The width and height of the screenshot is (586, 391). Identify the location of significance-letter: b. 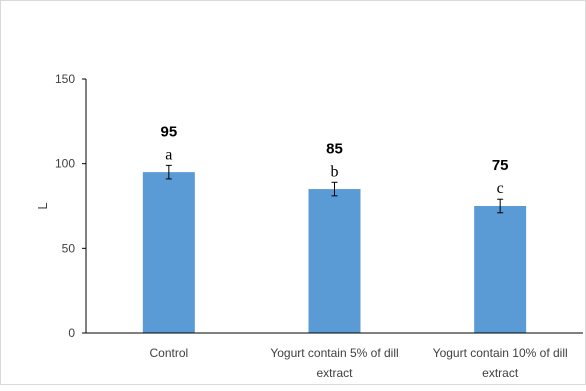
(335, 171).